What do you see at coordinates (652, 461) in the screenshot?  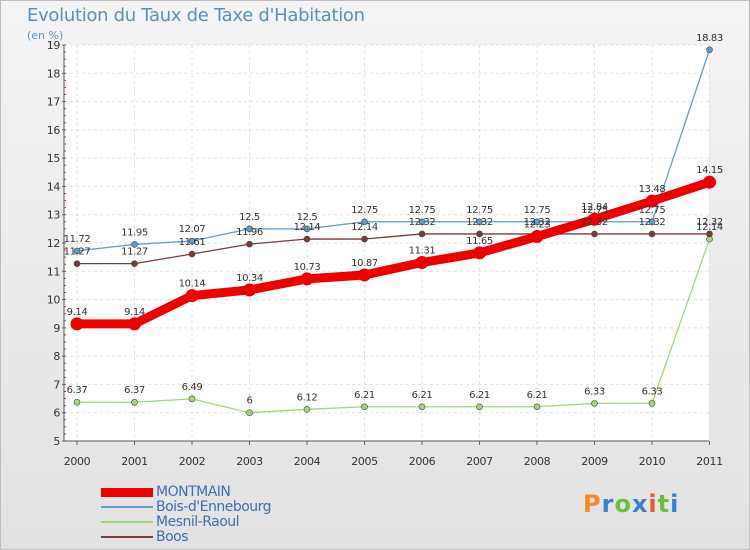 I see `x-tick-label: 2010` at bounding box center [652, 461].